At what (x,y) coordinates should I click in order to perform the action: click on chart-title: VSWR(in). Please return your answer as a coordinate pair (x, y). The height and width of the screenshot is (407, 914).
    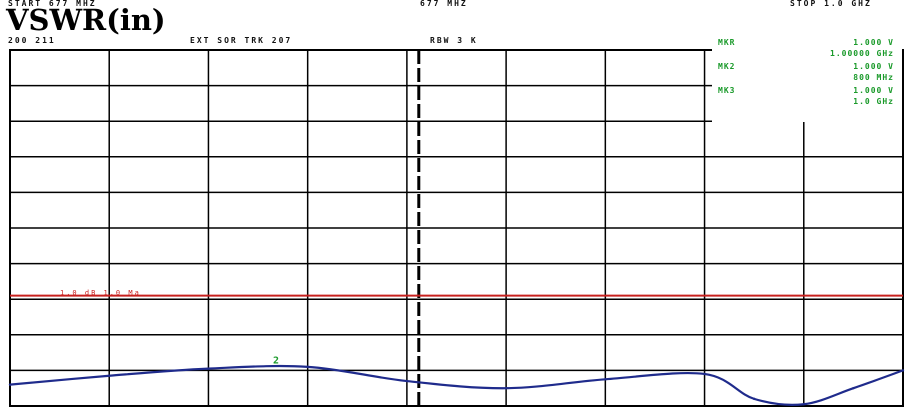
    Looking at the image, I should click on (86, 20).